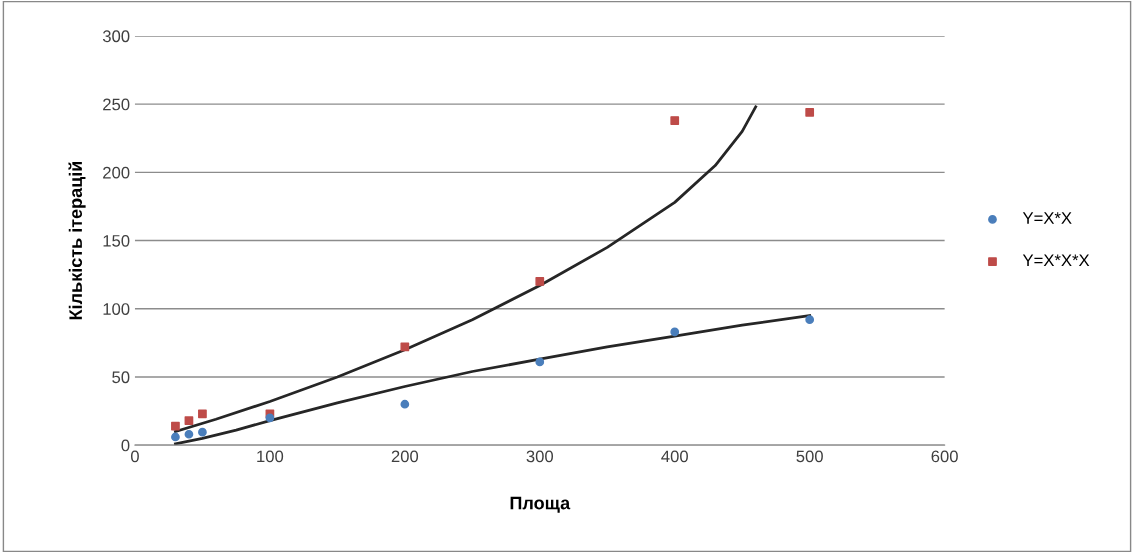 This screenshot has width=1134, height=553. I want to click on y-tick-label: 0, so click(125, 445).